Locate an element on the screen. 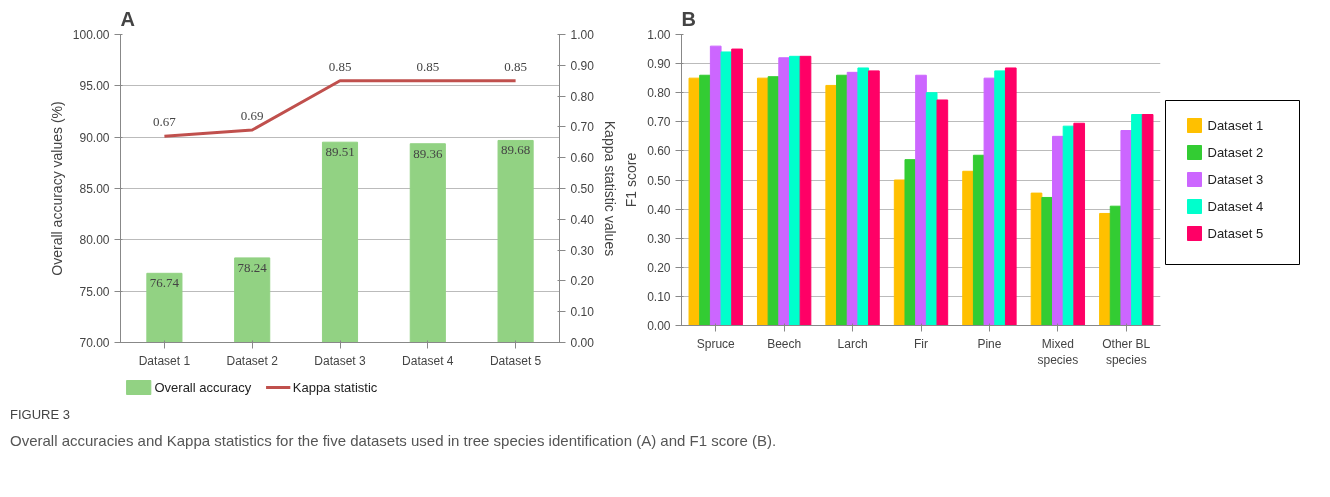 The width and height of the screenshot is (1330, 497). y2-tick-label: 0.70 is located at coordinates (582, 127).